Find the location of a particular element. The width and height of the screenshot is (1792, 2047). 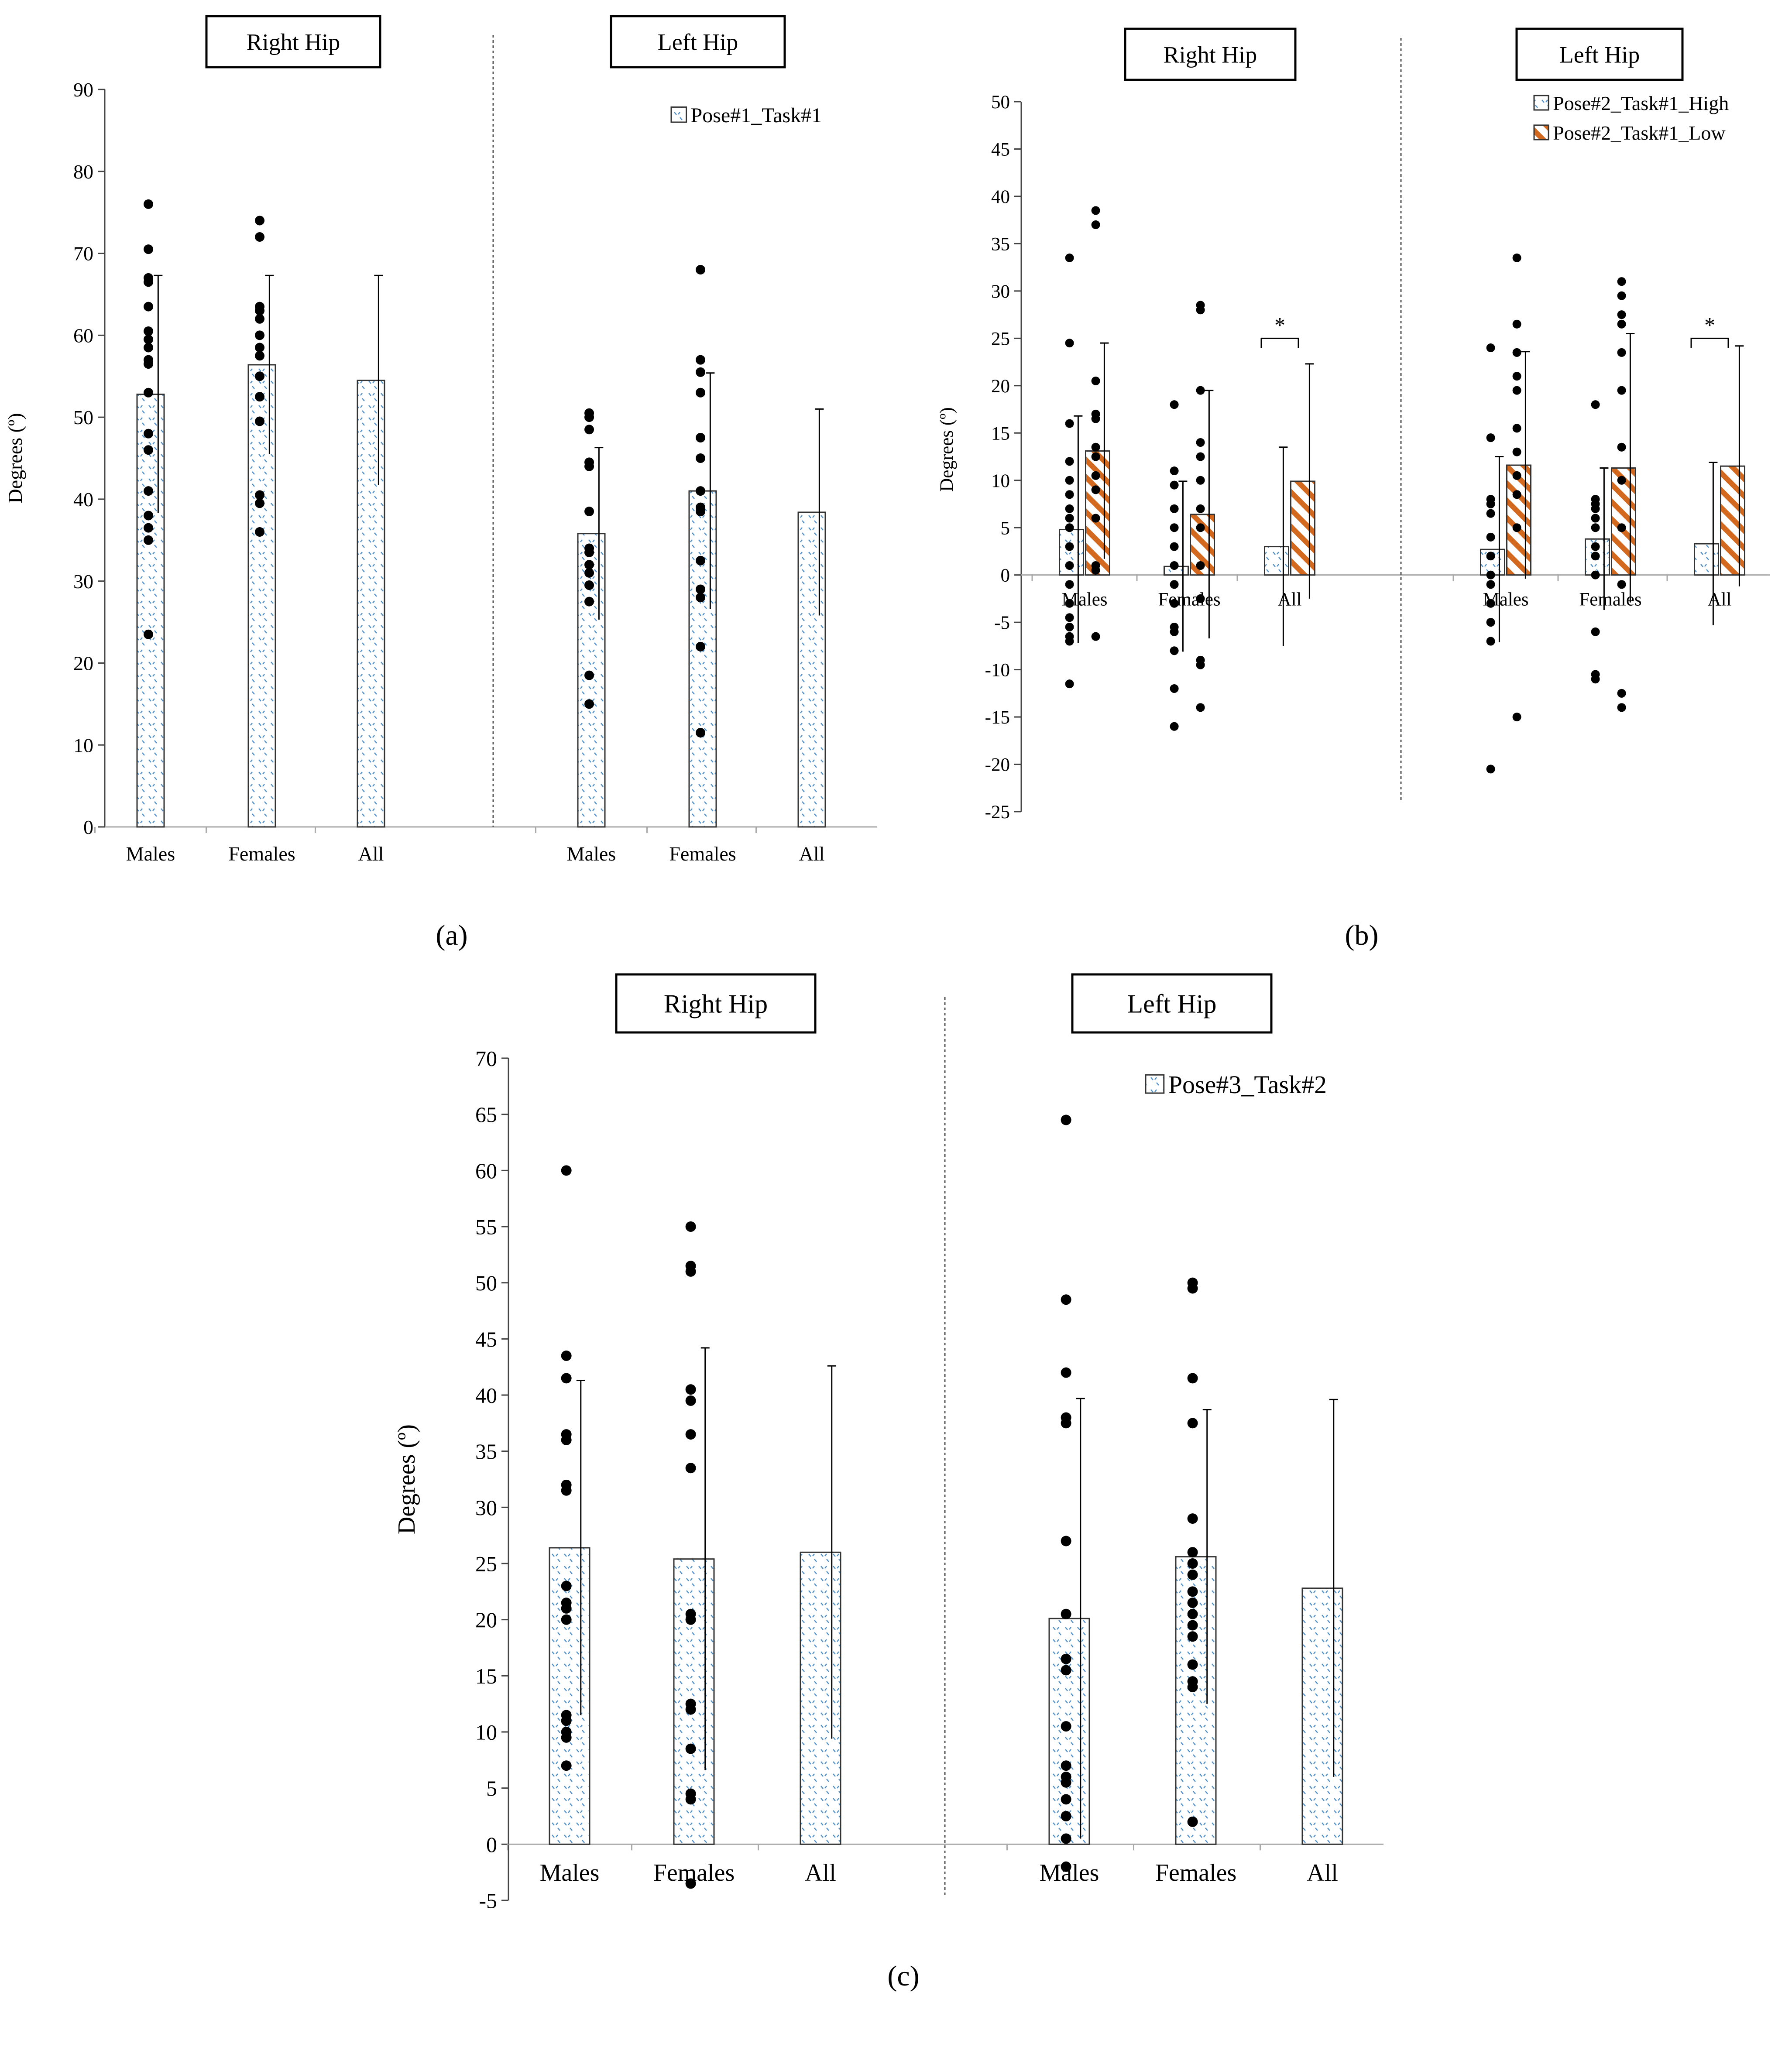

y-tick-label: 10 is located at coordinates (486, 1732).